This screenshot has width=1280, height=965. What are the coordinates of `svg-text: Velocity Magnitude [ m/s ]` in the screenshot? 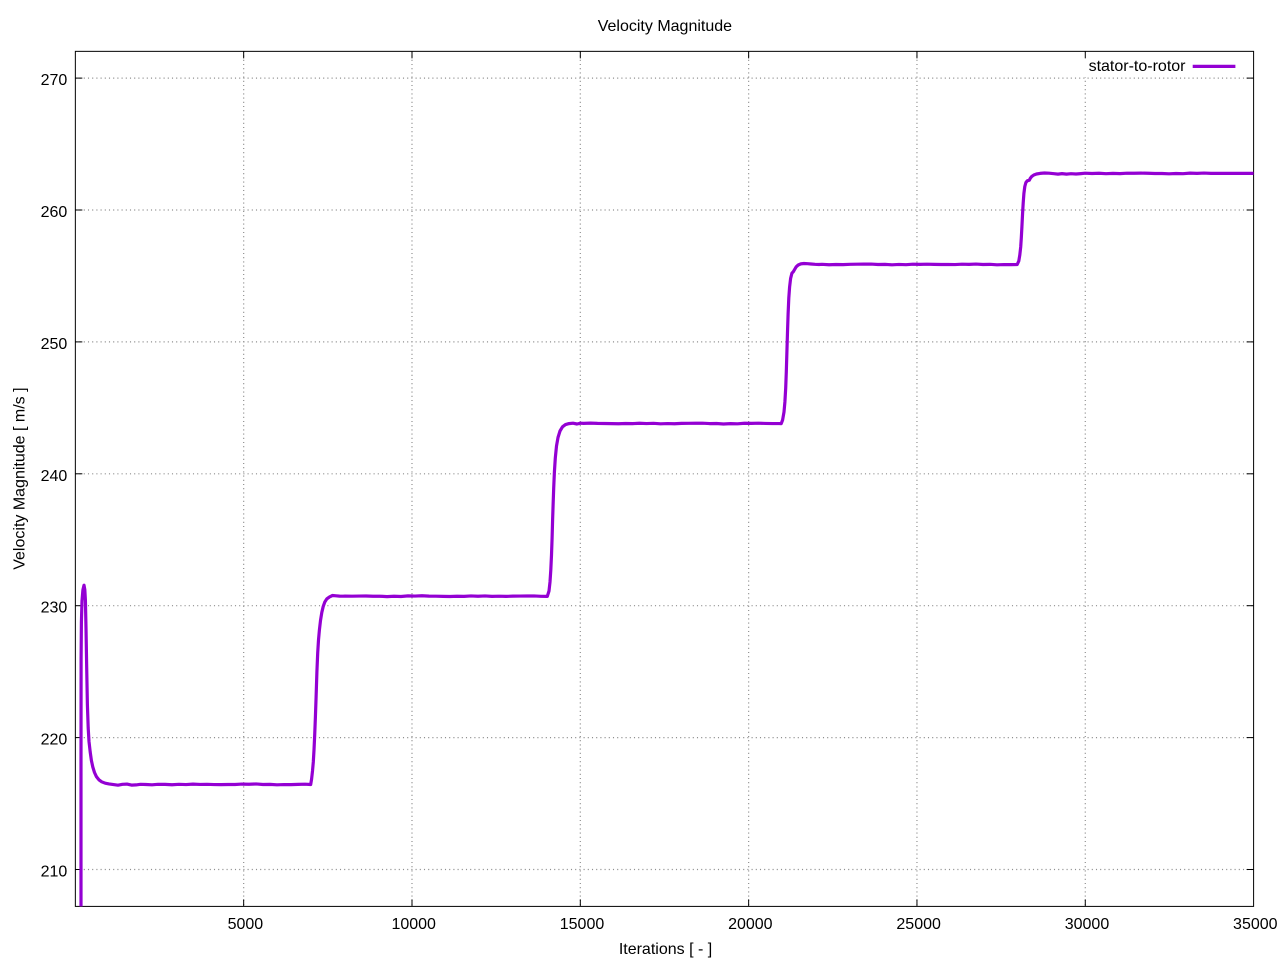 It's located at (19, 478).